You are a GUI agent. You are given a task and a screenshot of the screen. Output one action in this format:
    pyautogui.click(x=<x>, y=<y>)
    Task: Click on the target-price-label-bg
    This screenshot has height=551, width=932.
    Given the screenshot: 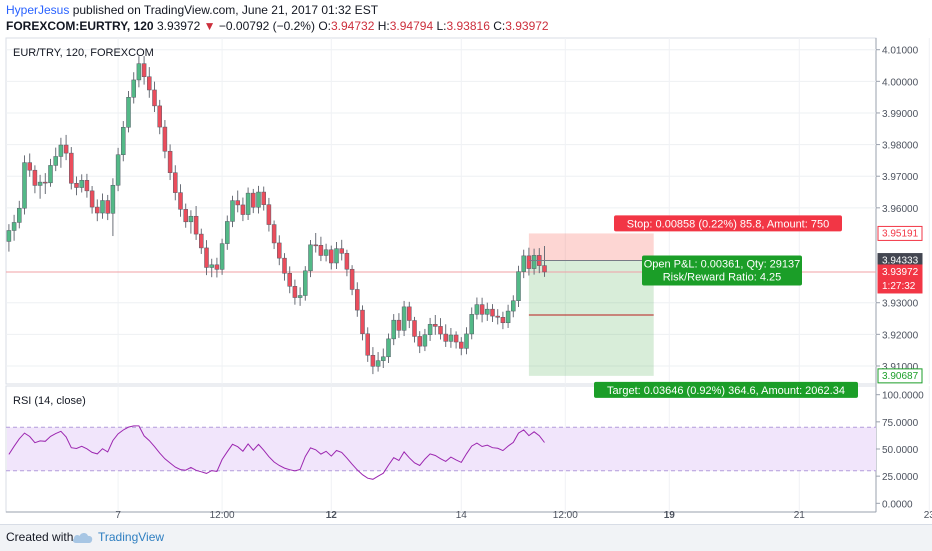 What is the action you would take?
    pyautogui.click(x=900, y=376)
    